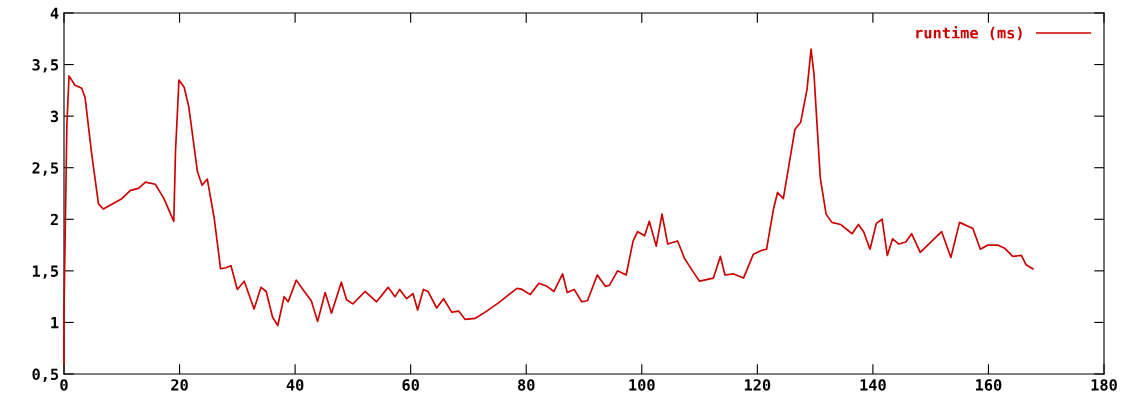 The image size is (1126, 410). What do you see at coordinates (55, 323) in the screenshot?
I see `y-tick-label: 1` at bounding box center [55, 323].